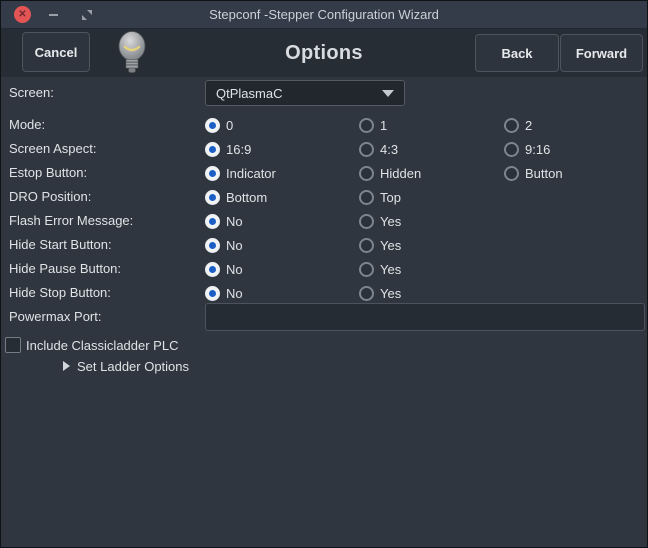  Describe the element at coordinates (390, 197) in the screenshot. I see `radio-option-label: Top` at that location.